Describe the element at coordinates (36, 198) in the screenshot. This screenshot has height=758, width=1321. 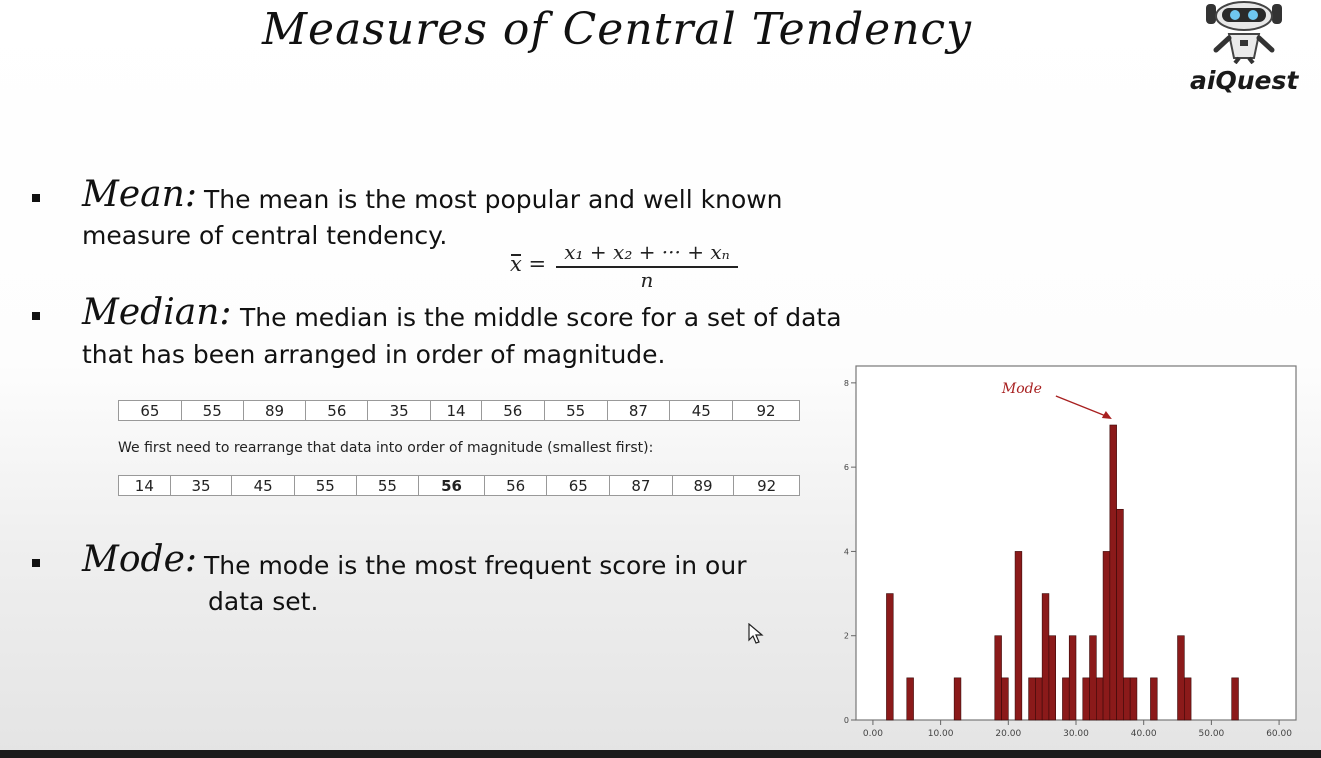
I see `bullet-mean` at that location.